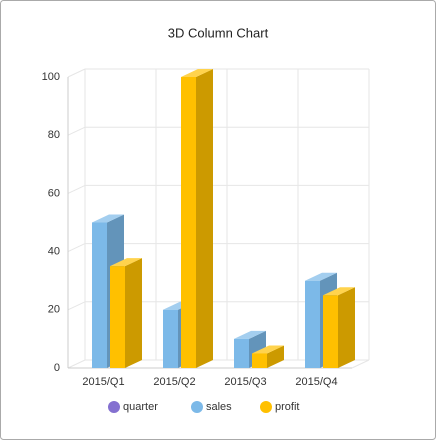 Image resolution: width=436 pixels, height=440 pixels. I want to click on chart-title: 3D Column Chart, so click(218, 32).